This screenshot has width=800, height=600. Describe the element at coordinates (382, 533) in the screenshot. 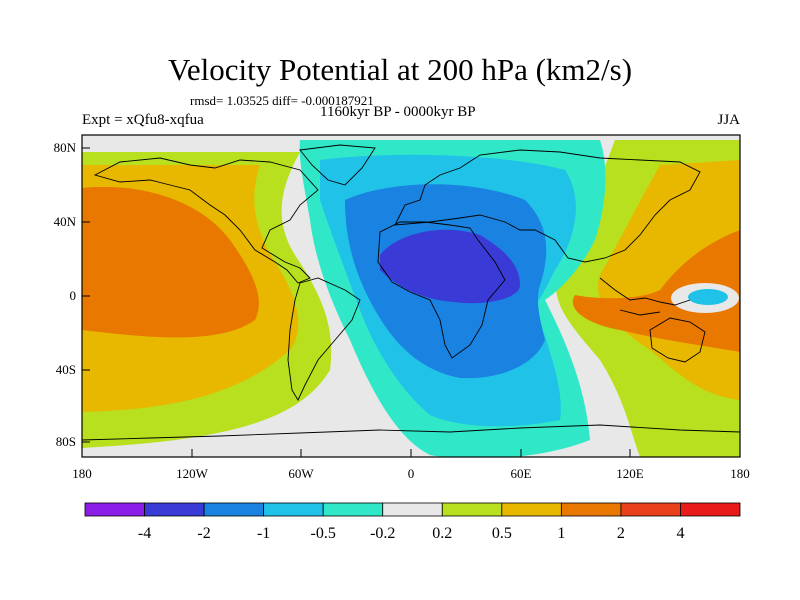

I see `colorbar-label: -0.2` at that location.